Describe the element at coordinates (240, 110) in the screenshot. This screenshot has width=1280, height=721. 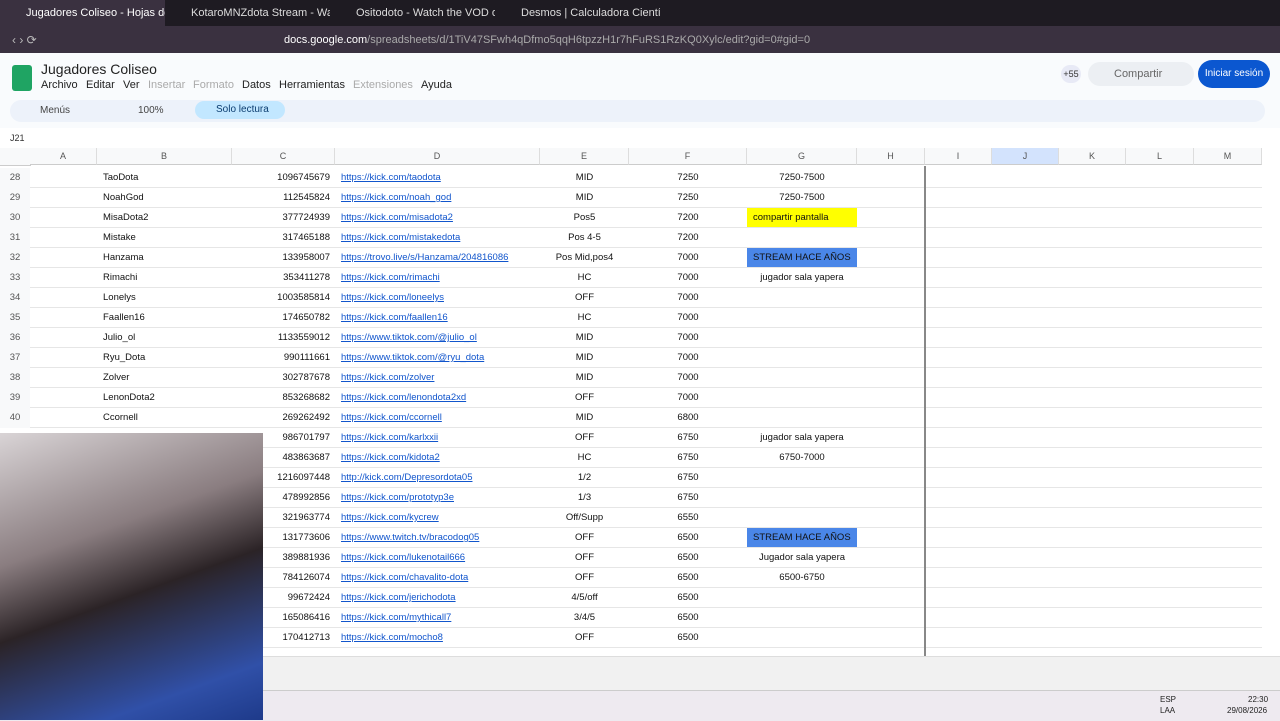
I see `read-only-badge: Solo lectura` at that location.